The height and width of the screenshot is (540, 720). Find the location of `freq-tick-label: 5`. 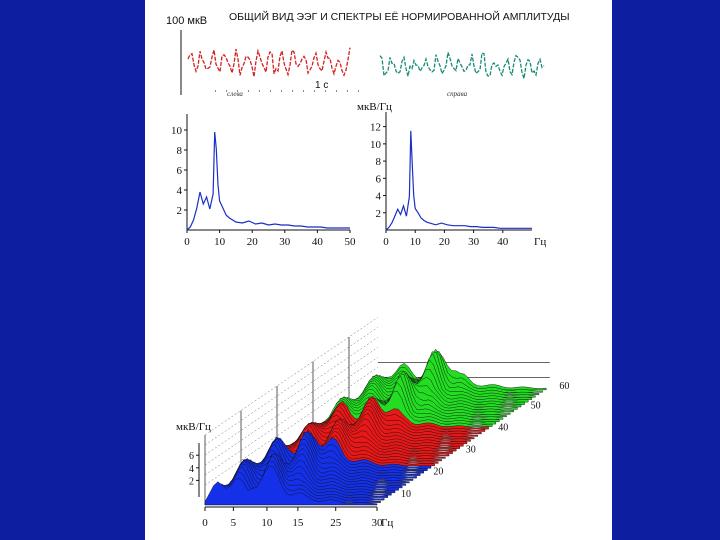

freq-tick-label: 5 is located at coordinates (234, 523).